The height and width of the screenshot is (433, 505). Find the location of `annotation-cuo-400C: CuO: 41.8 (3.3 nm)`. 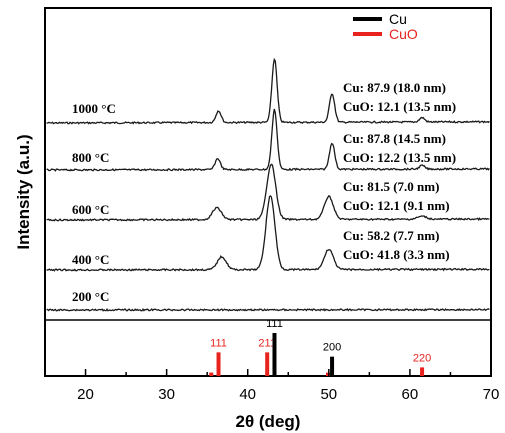

annotation-cuo-400C: CuO: 41.8 (3.3 nm) is located at coordinates (396, 254).